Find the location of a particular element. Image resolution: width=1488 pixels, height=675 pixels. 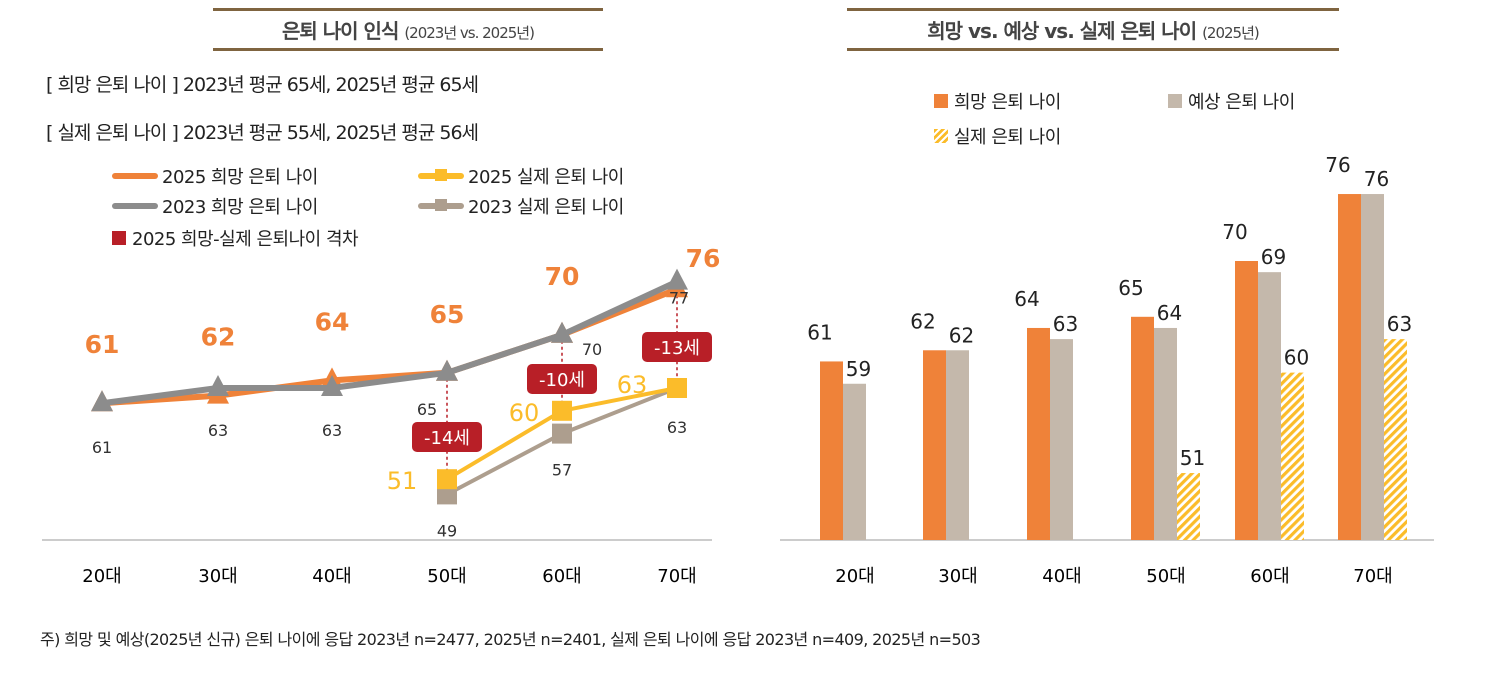

data-label-hope-2025: 76 is located at coordinates (703, 258).